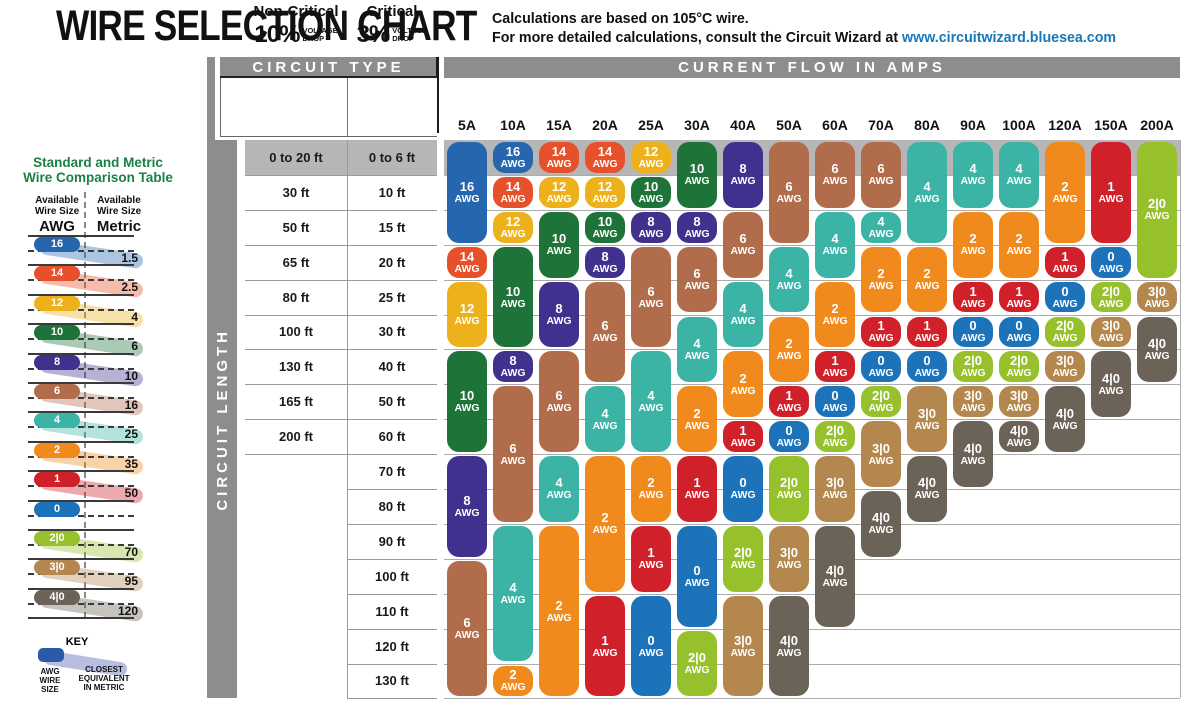  I want to click on key-metric-label: CLOSEST EQUIVALENT IN METRIC, so click(104, 678).